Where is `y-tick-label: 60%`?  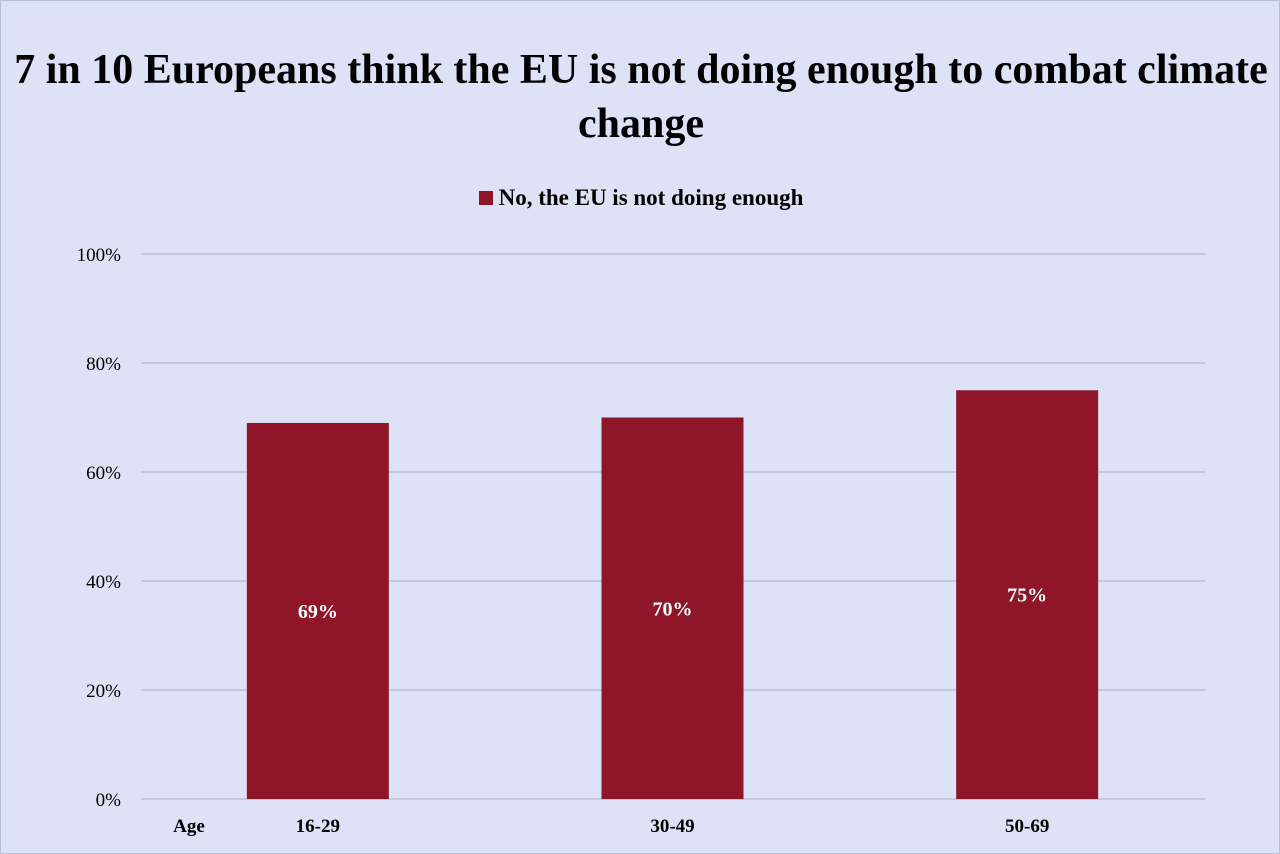 y-tick-label: 60% is located at coordinates (103, 473).